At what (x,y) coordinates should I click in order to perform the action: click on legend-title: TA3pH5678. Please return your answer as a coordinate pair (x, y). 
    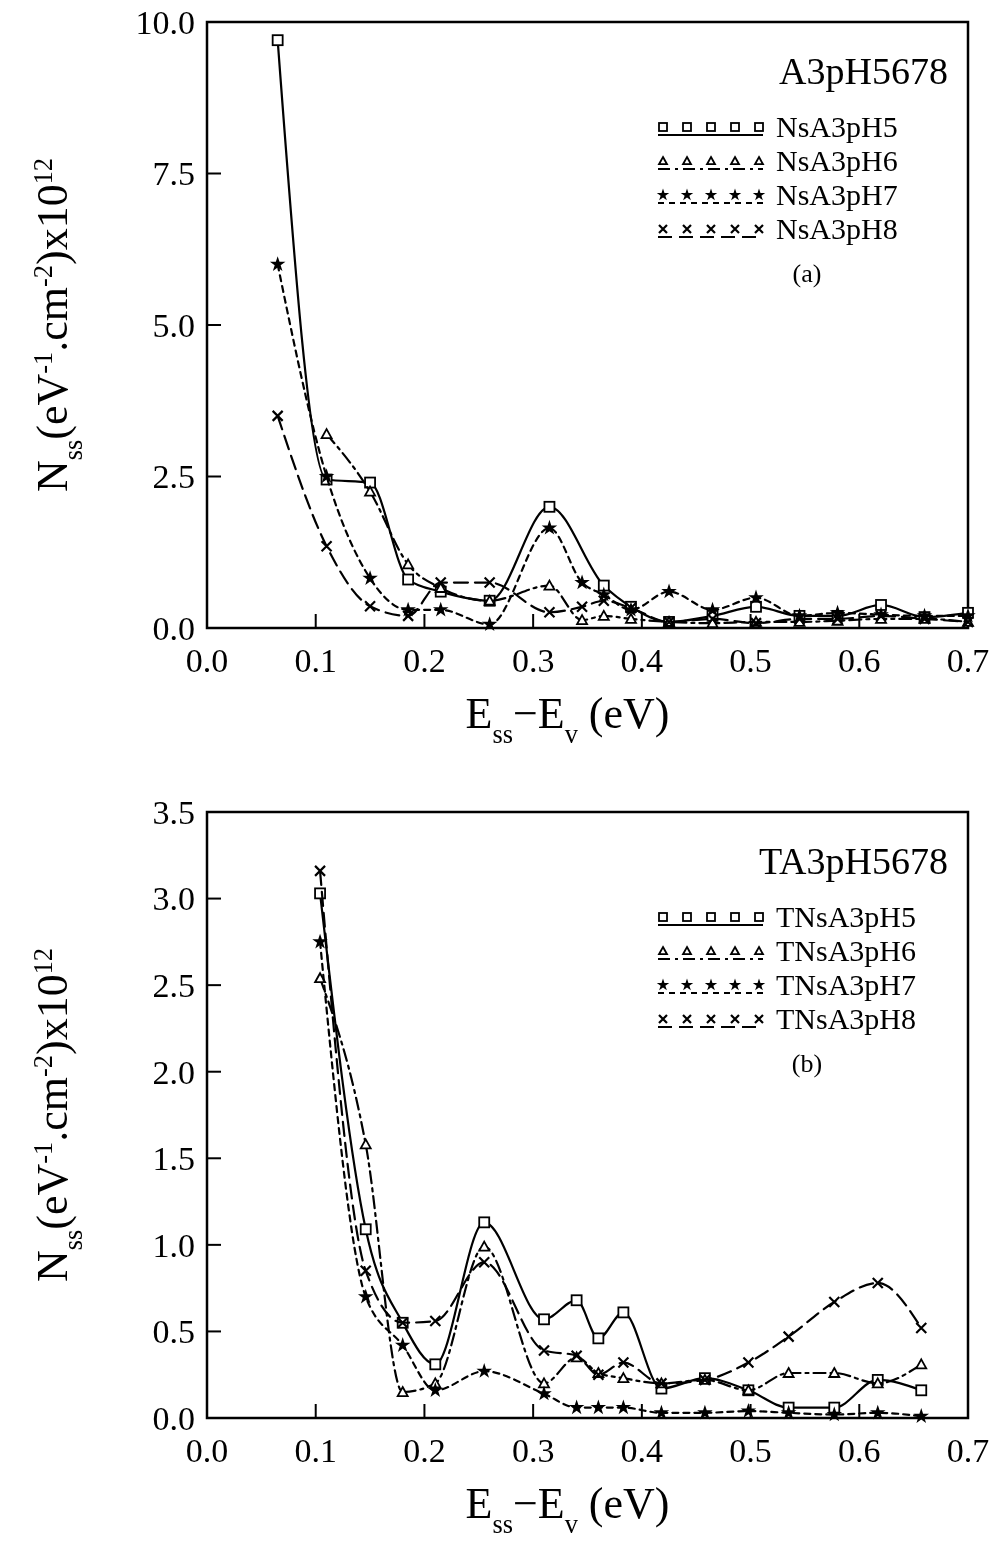
    Looking at the image, I should click on (853, 861).